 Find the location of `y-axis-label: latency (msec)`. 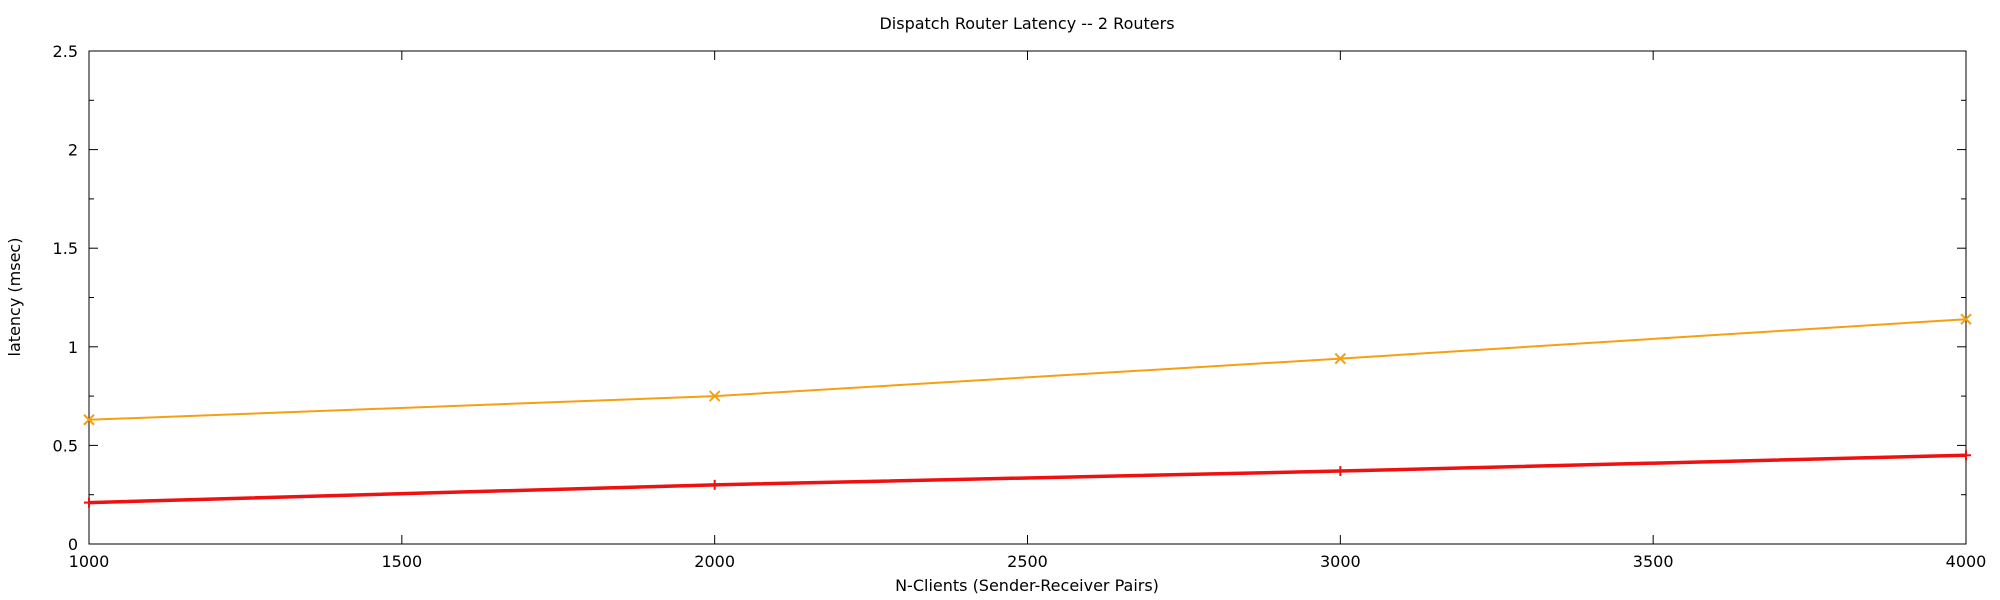

y-axis-label: latency (msec) is located at coordinates (14, 297).